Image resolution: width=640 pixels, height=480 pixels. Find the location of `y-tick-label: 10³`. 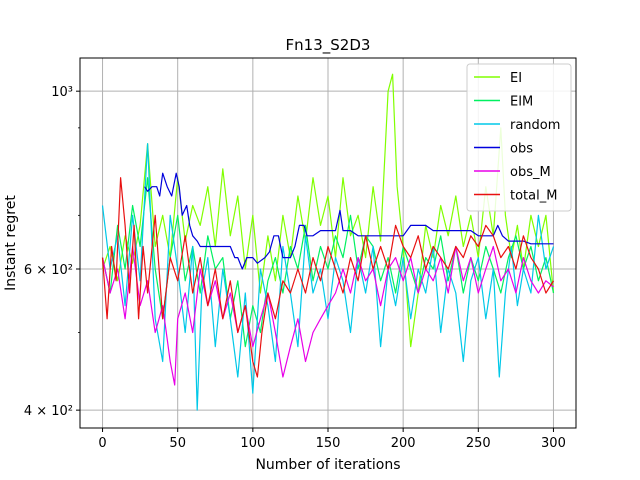

y-tick-label: 10³ is located at coordinates (62, 92).